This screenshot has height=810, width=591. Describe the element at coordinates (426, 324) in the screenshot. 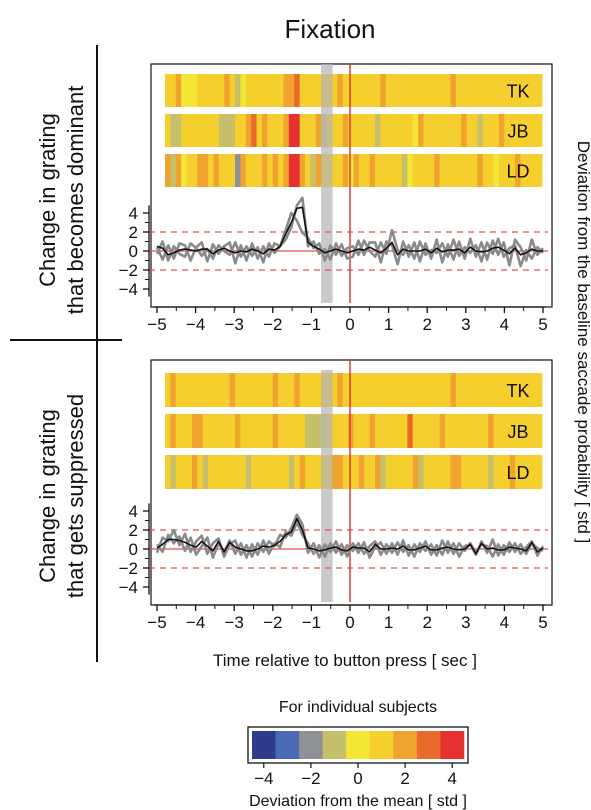

I see `x-tick-label: 2` at that location.